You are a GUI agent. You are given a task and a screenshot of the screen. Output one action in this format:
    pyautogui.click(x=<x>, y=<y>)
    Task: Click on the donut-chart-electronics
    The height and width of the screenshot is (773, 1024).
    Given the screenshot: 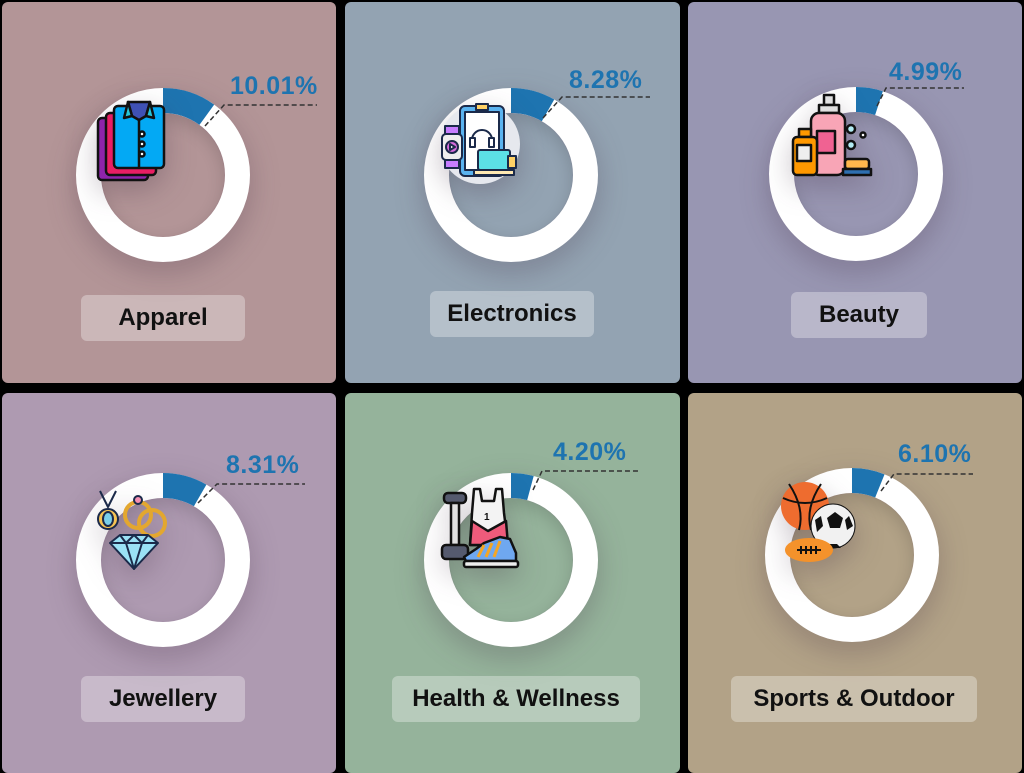 What is the action you would take?
    pyautogui.click(x=511, y=175)
    